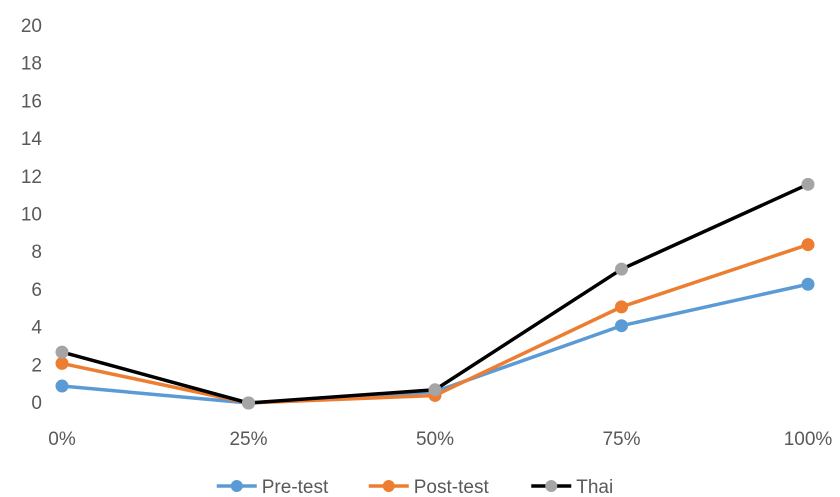 The height and width of the screenshot is (497, 840). I want to click on x-axis-ticks: 0% 25% 50% 75% 100%, so click(440, 439).